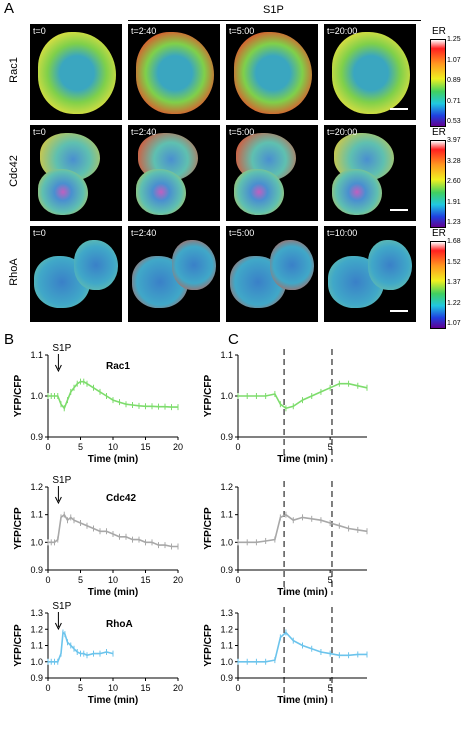 The image size is (474, 741). Describe the element at coordinates (36, 613) in the screenshot. I see `y-tick-label: 1.3` at that location.